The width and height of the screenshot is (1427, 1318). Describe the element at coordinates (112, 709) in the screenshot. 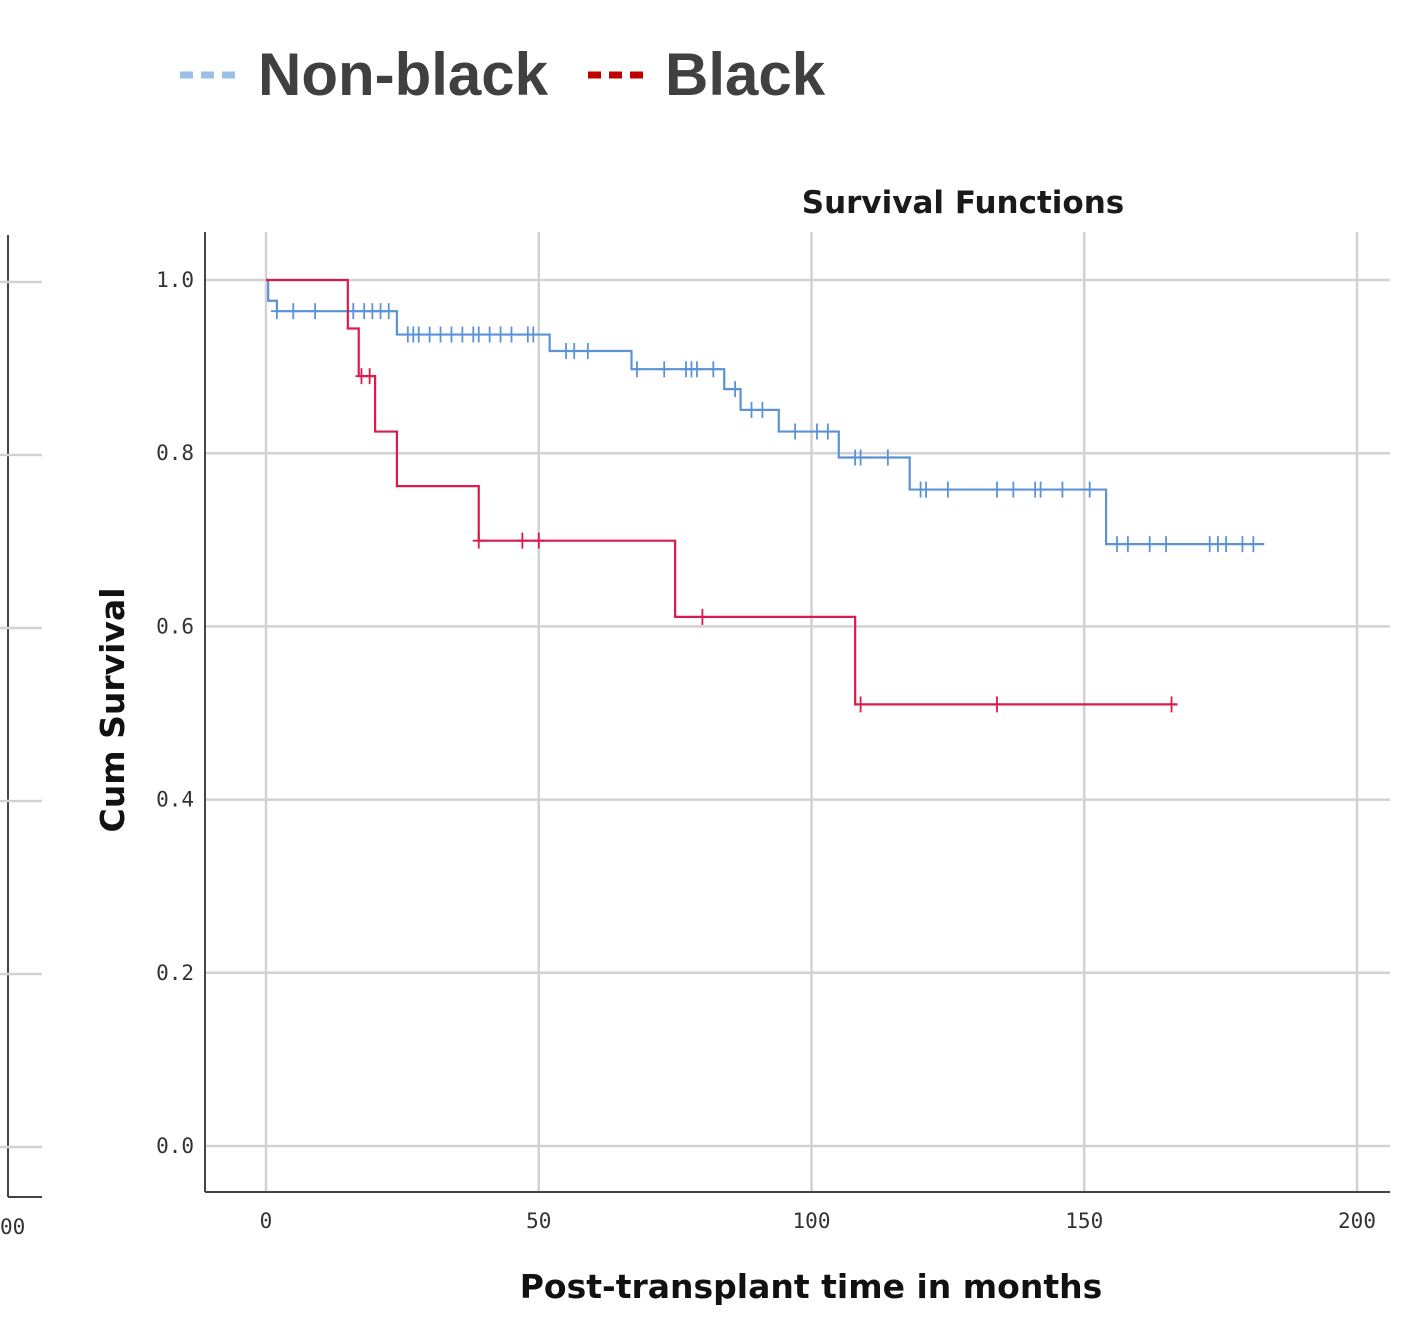

I see `y-axis-label: Cum Survival` at that location.